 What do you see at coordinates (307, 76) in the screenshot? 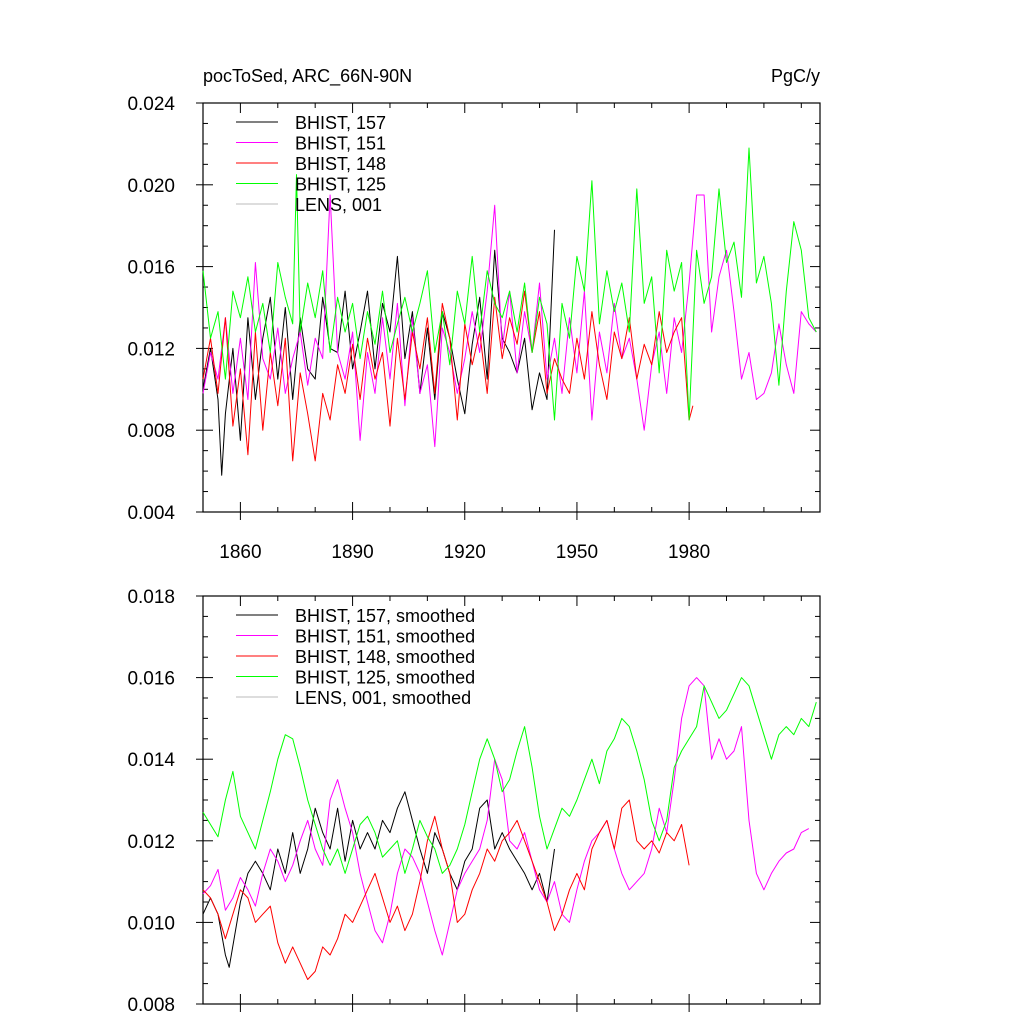
I see `top-chart-title: pocToSed, ARC_66N-90N` at bounding box center [307, 76].